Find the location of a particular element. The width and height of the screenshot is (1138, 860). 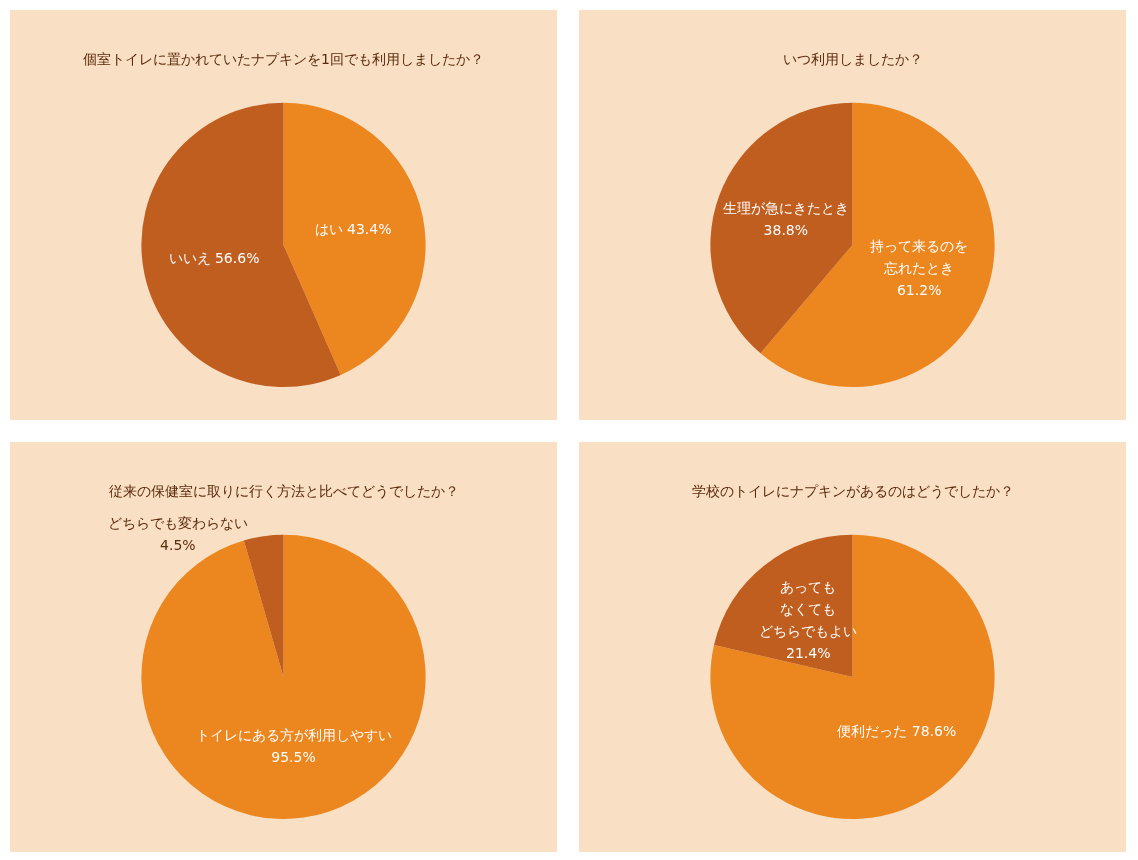

data-label: 21.4% is located at coordinates (808, 652).